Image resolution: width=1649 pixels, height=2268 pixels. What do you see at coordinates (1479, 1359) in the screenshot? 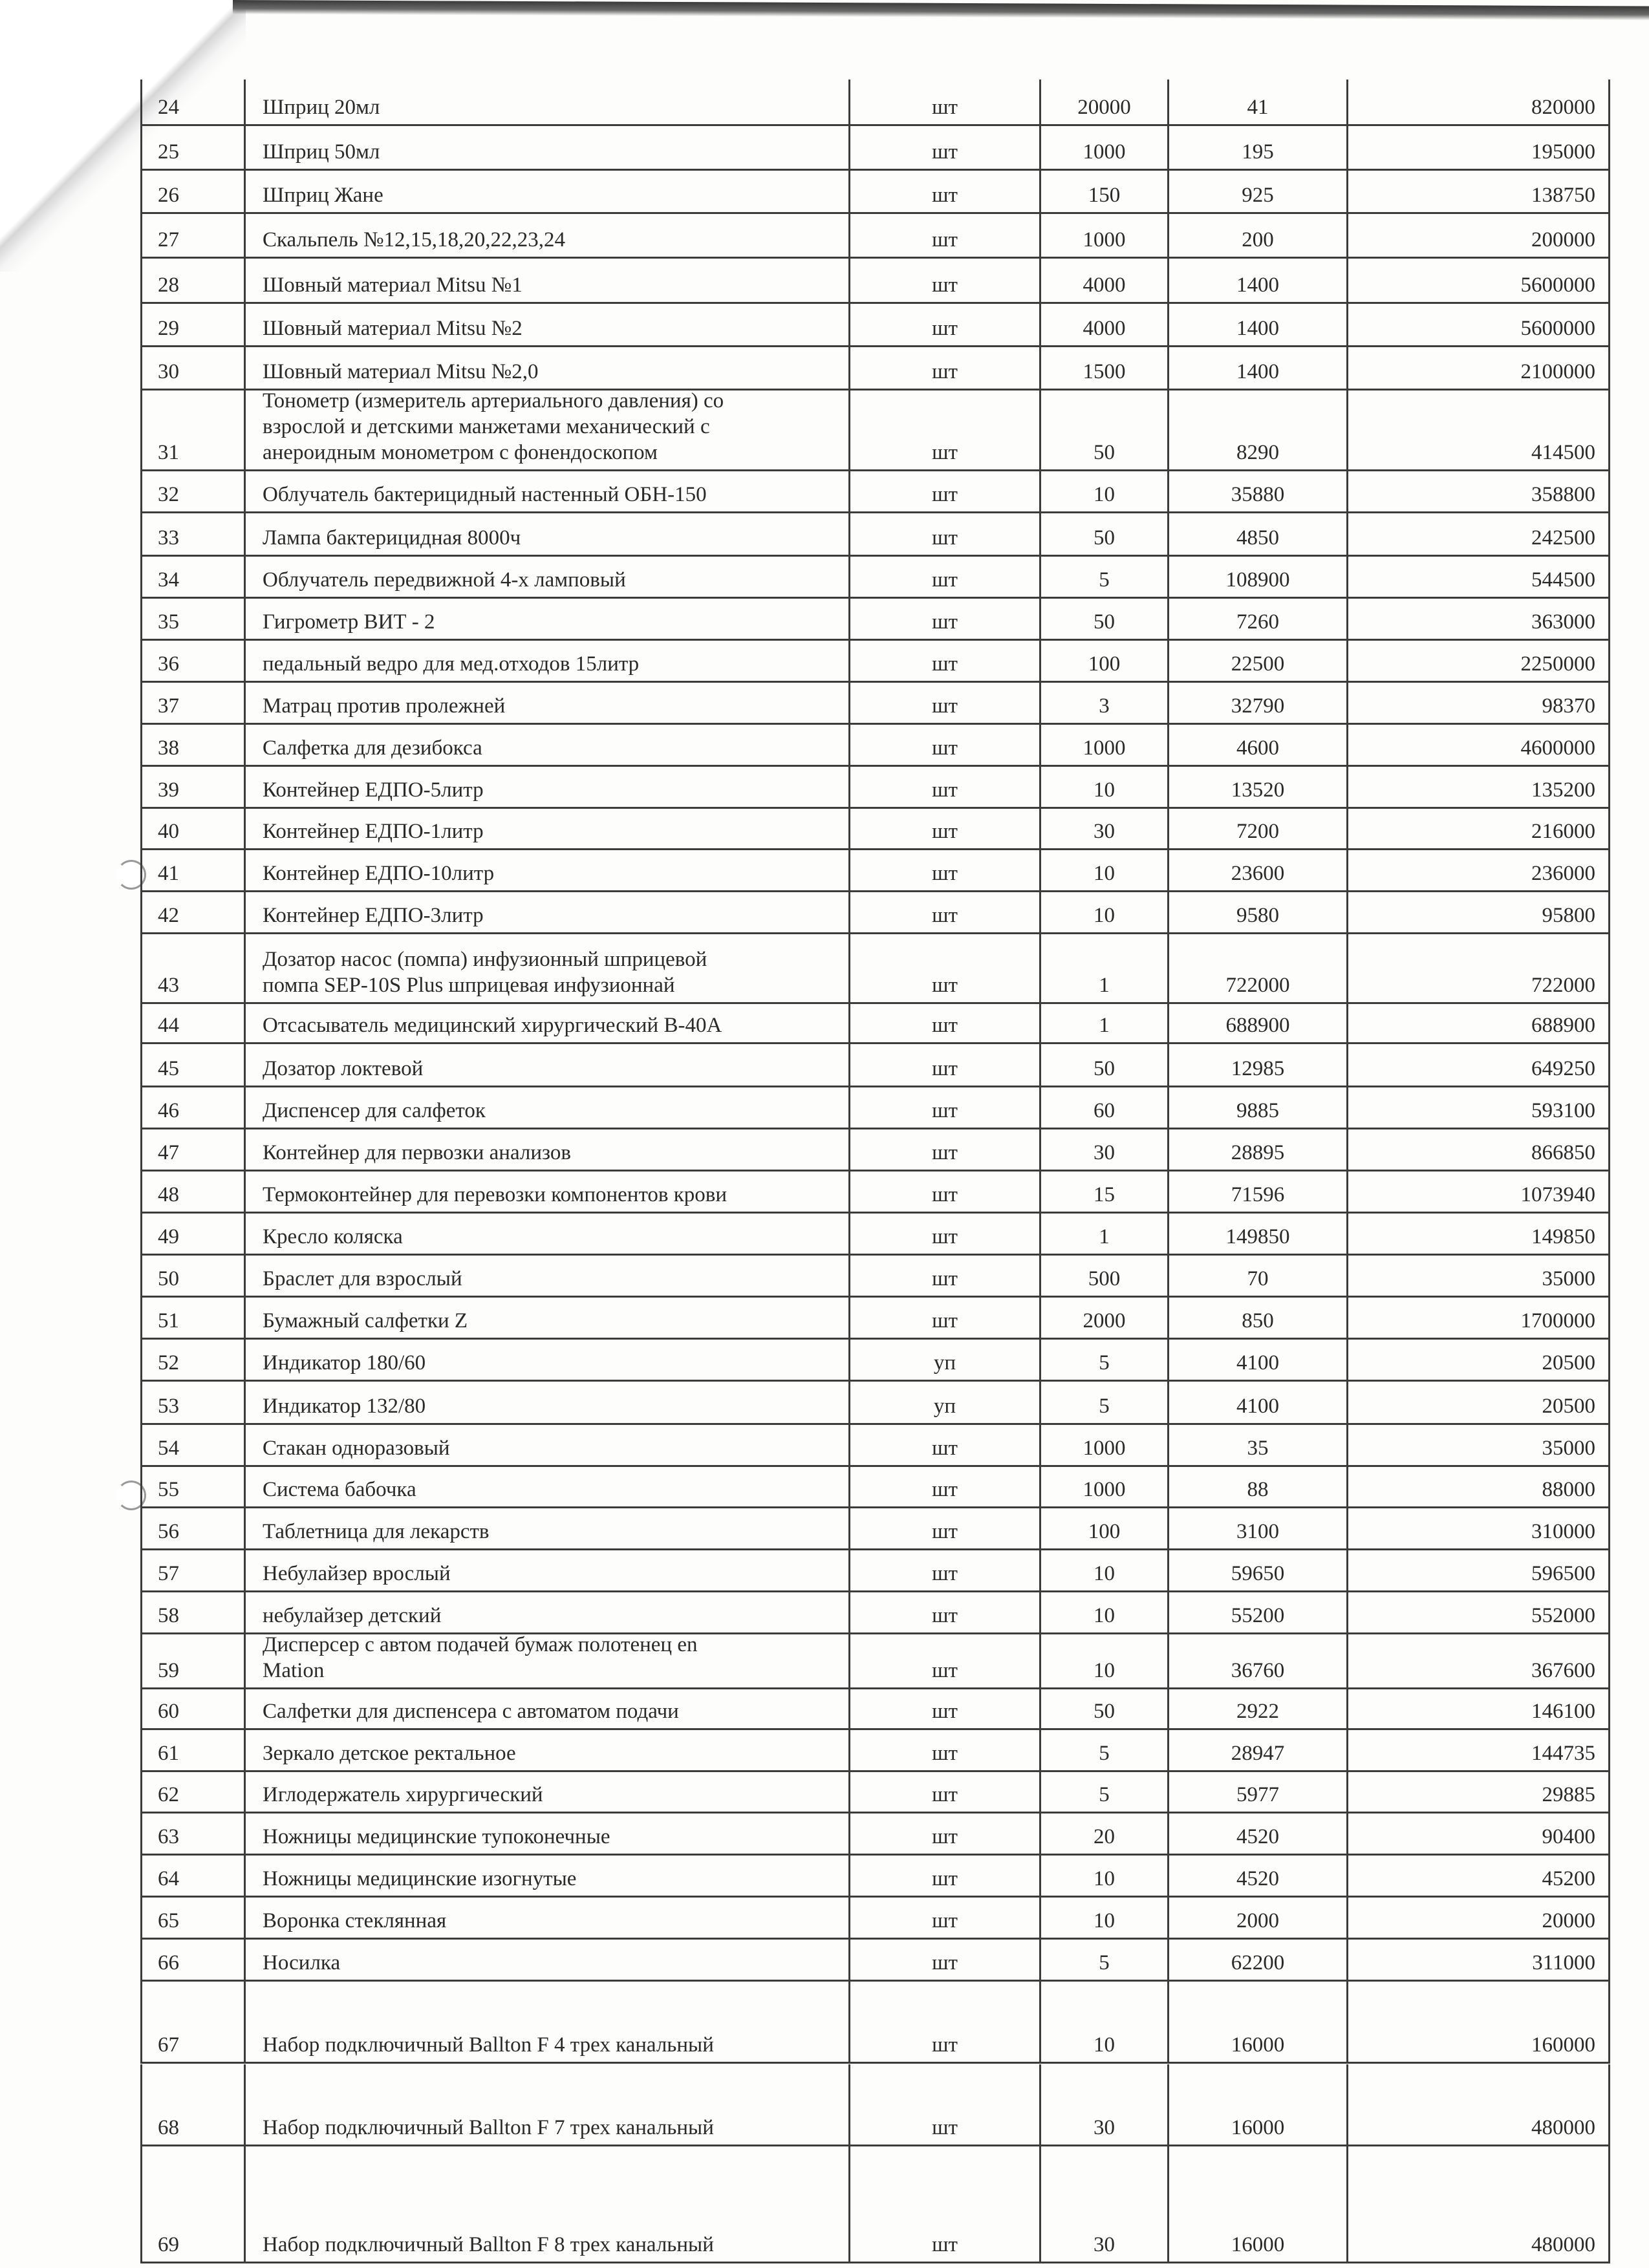
I see `total-amount: 20500` at bounding box center [1479, 1359].